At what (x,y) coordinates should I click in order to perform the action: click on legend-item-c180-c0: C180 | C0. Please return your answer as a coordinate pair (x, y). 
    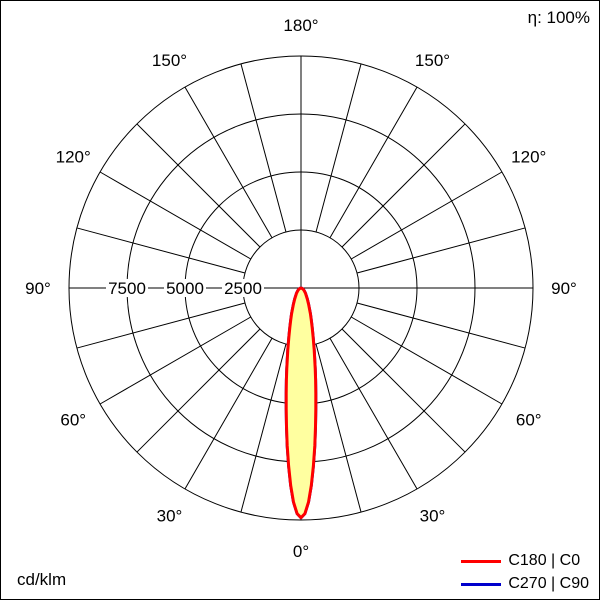
    Looking at the image, I should click on (525, 561).